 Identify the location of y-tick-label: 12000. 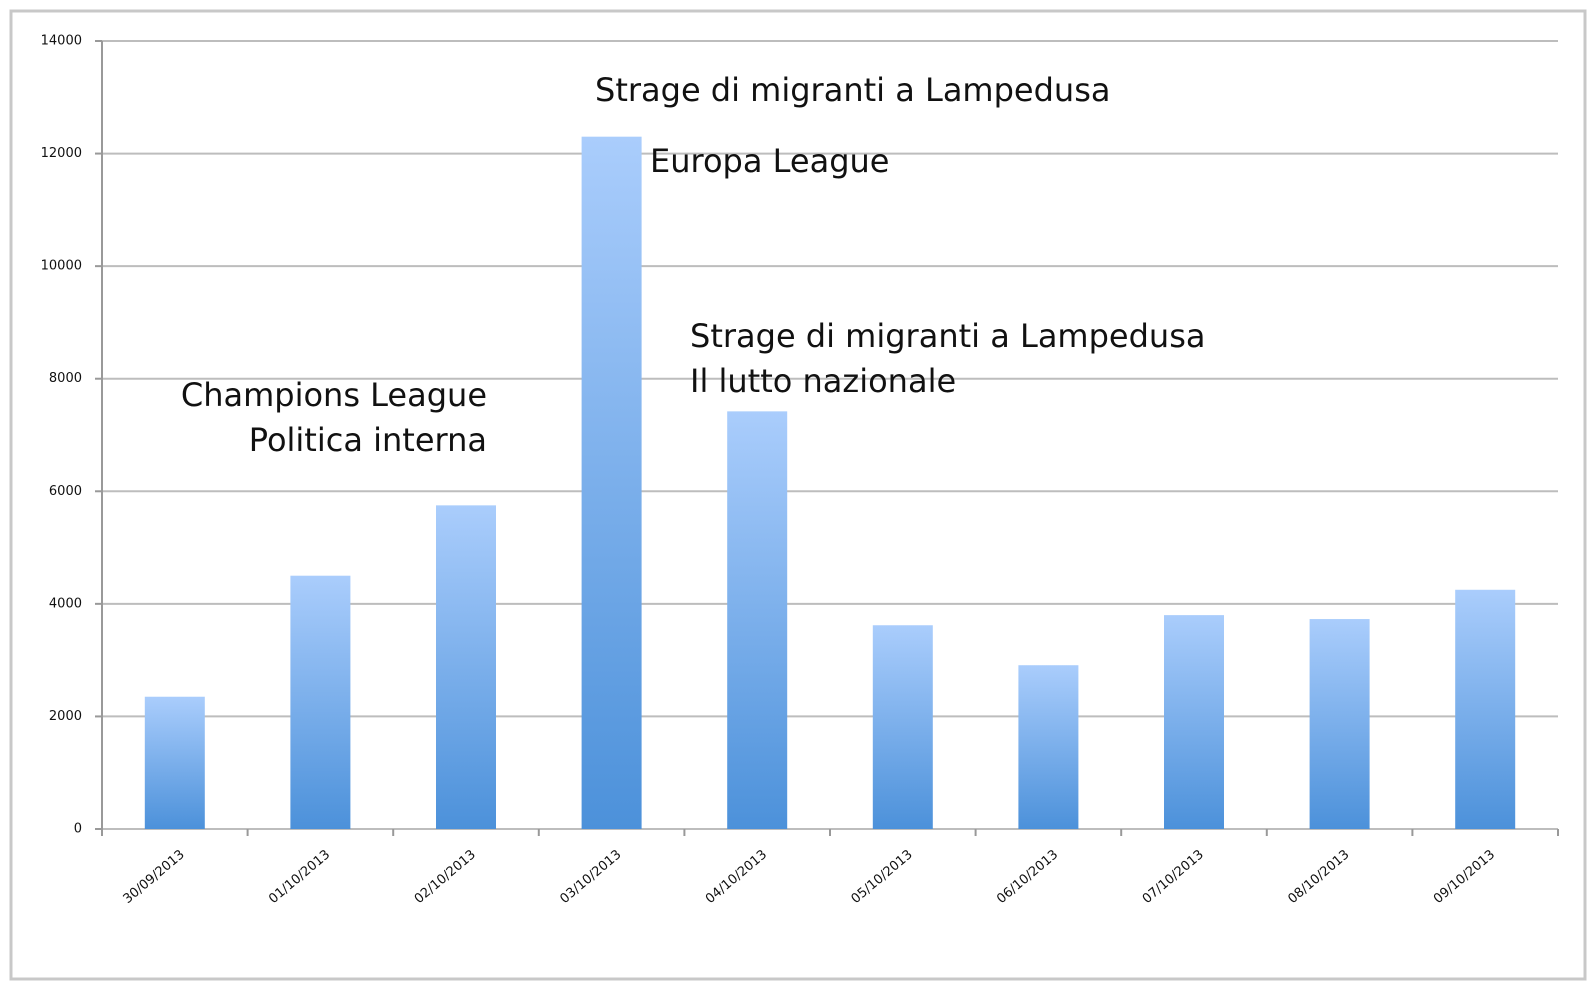
(61, 153).